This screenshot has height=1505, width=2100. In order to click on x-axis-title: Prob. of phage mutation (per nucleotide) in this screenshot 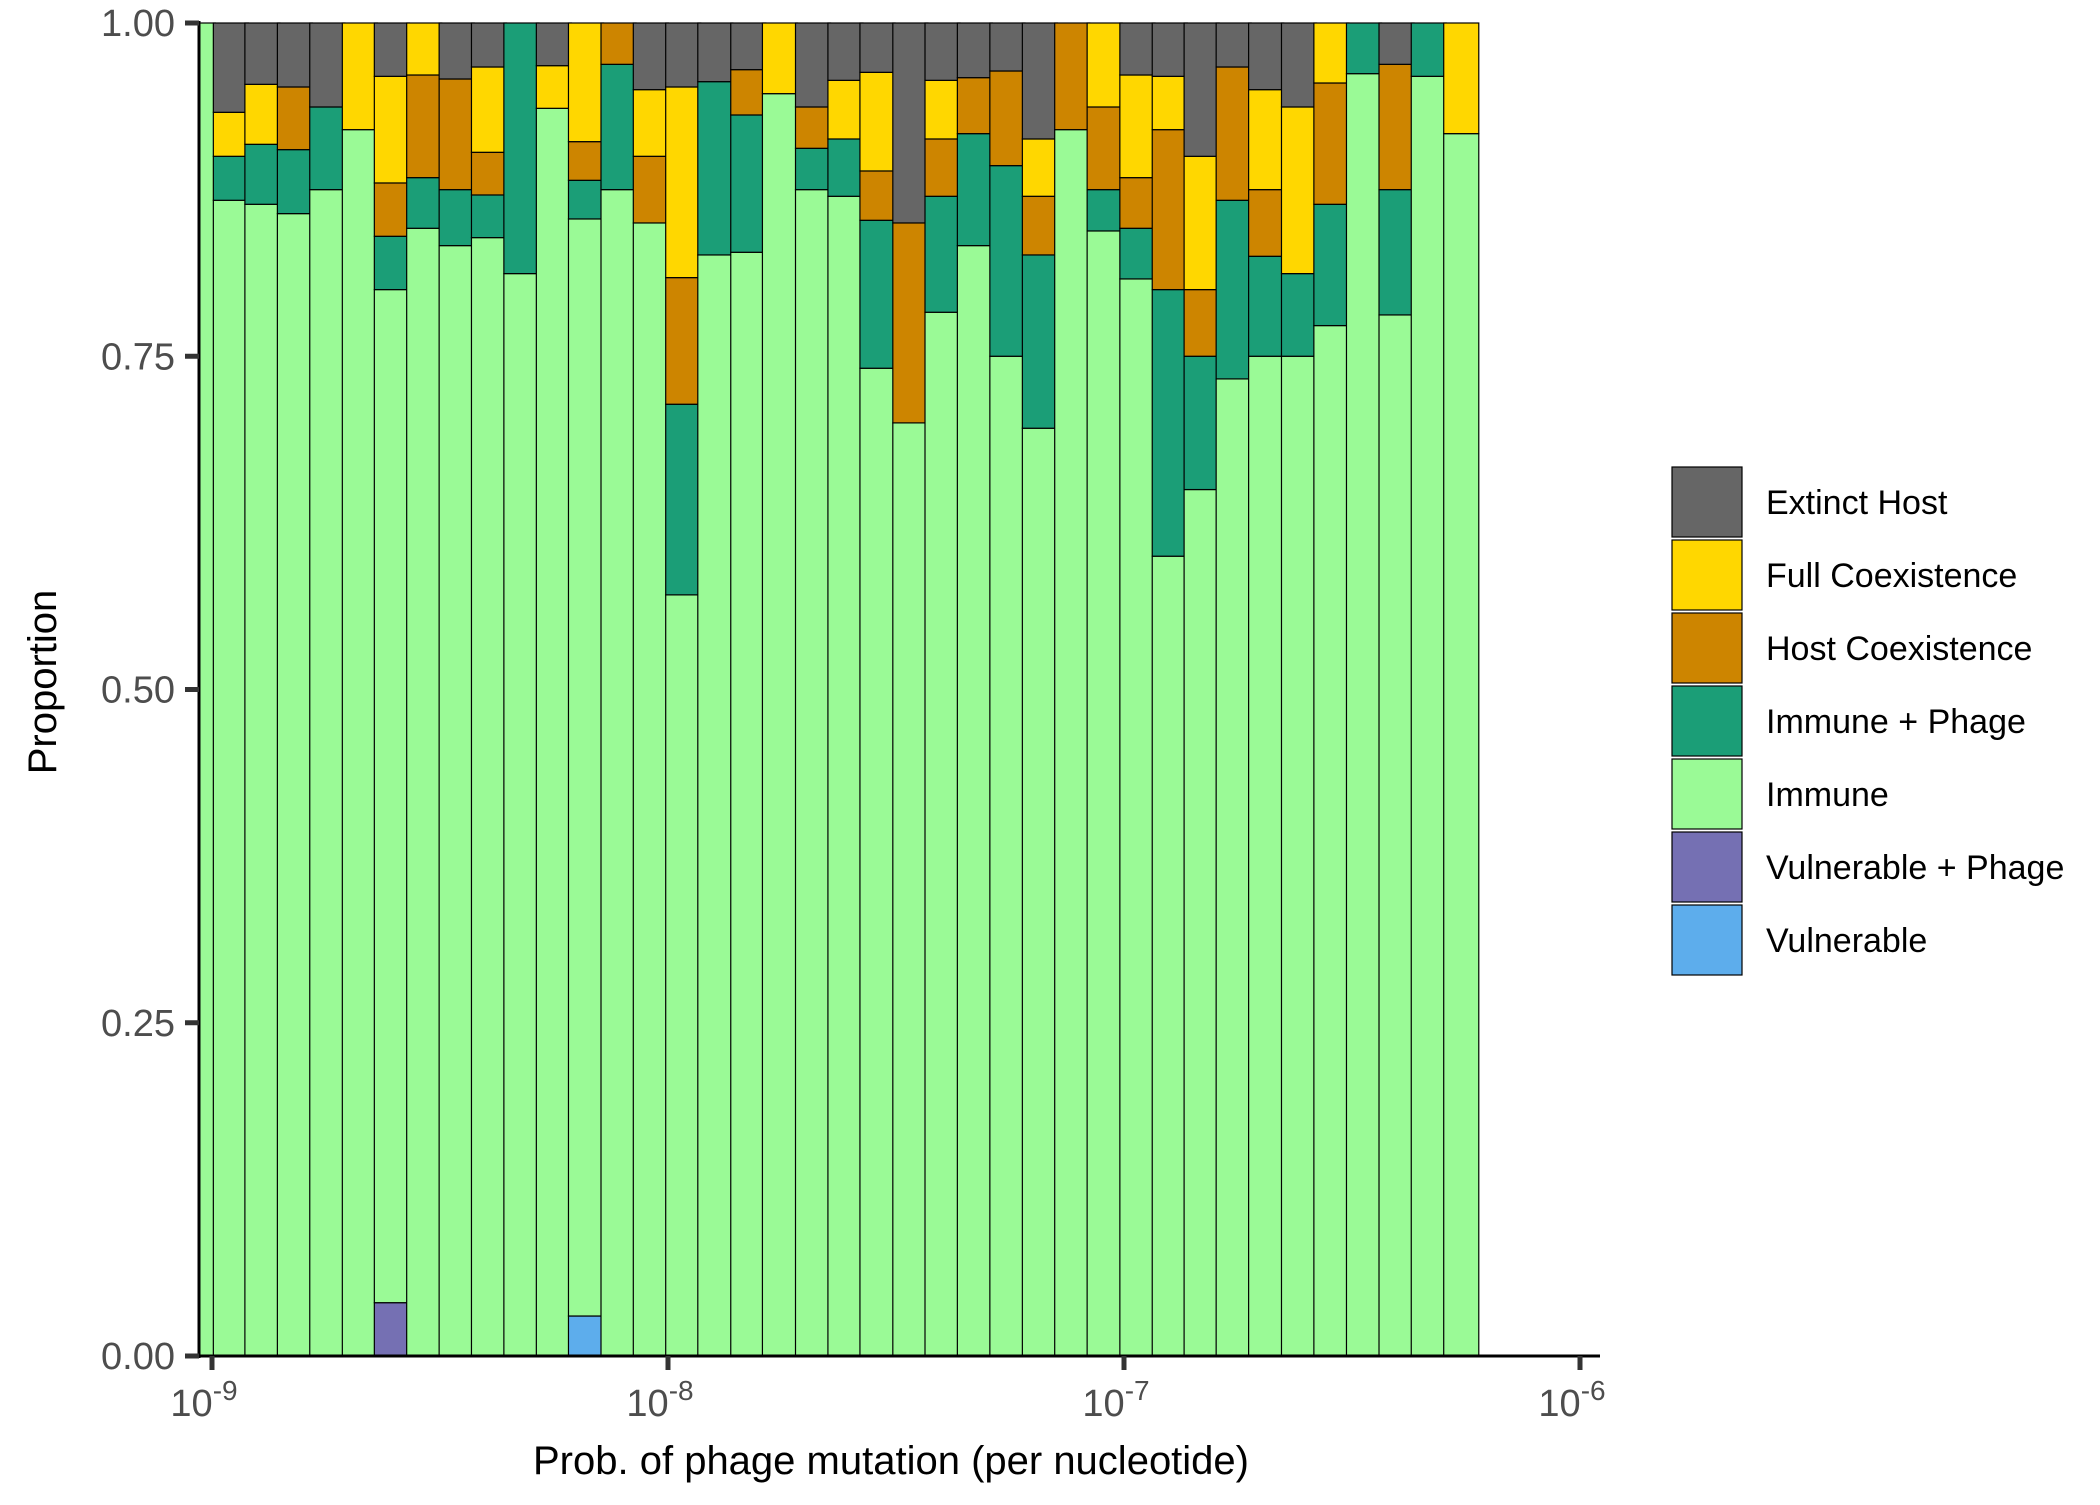, I will do `click(891, 1461)`.